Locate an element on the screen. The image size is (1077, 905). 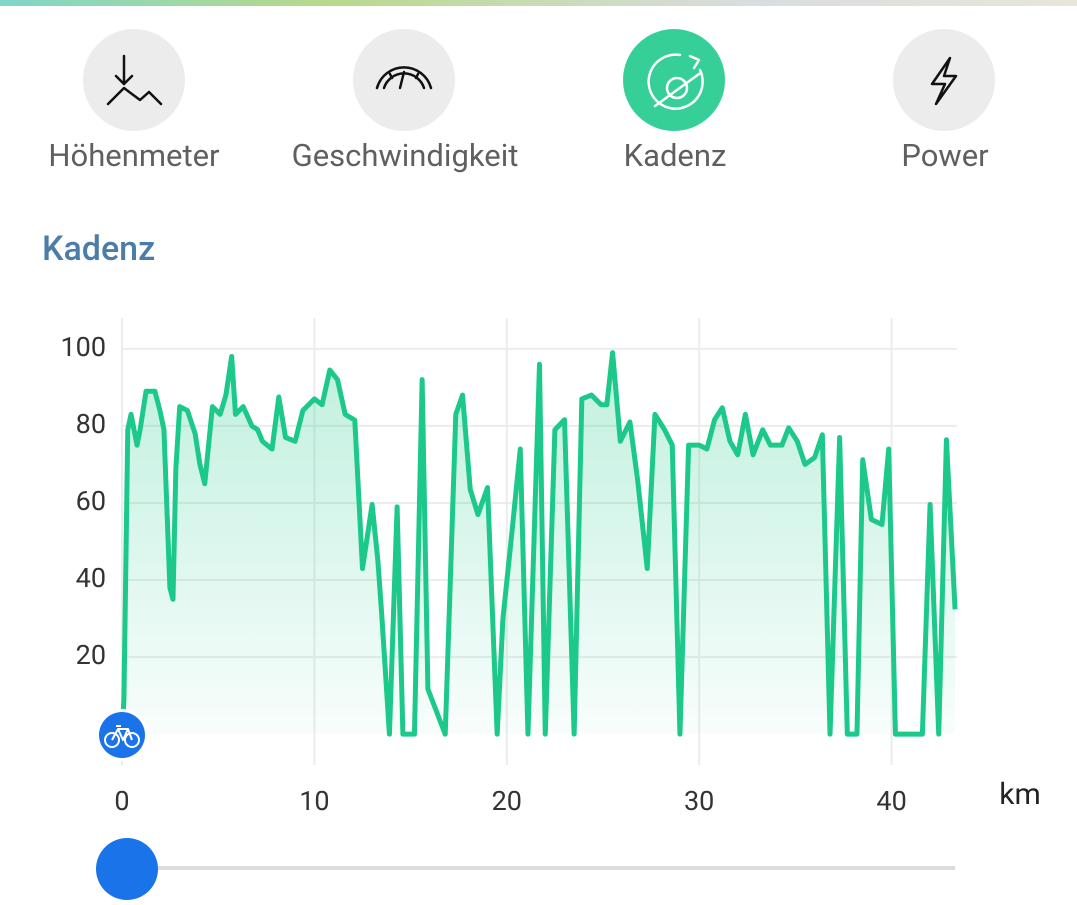
tab-label: Power is located at coordinates (945, 155).